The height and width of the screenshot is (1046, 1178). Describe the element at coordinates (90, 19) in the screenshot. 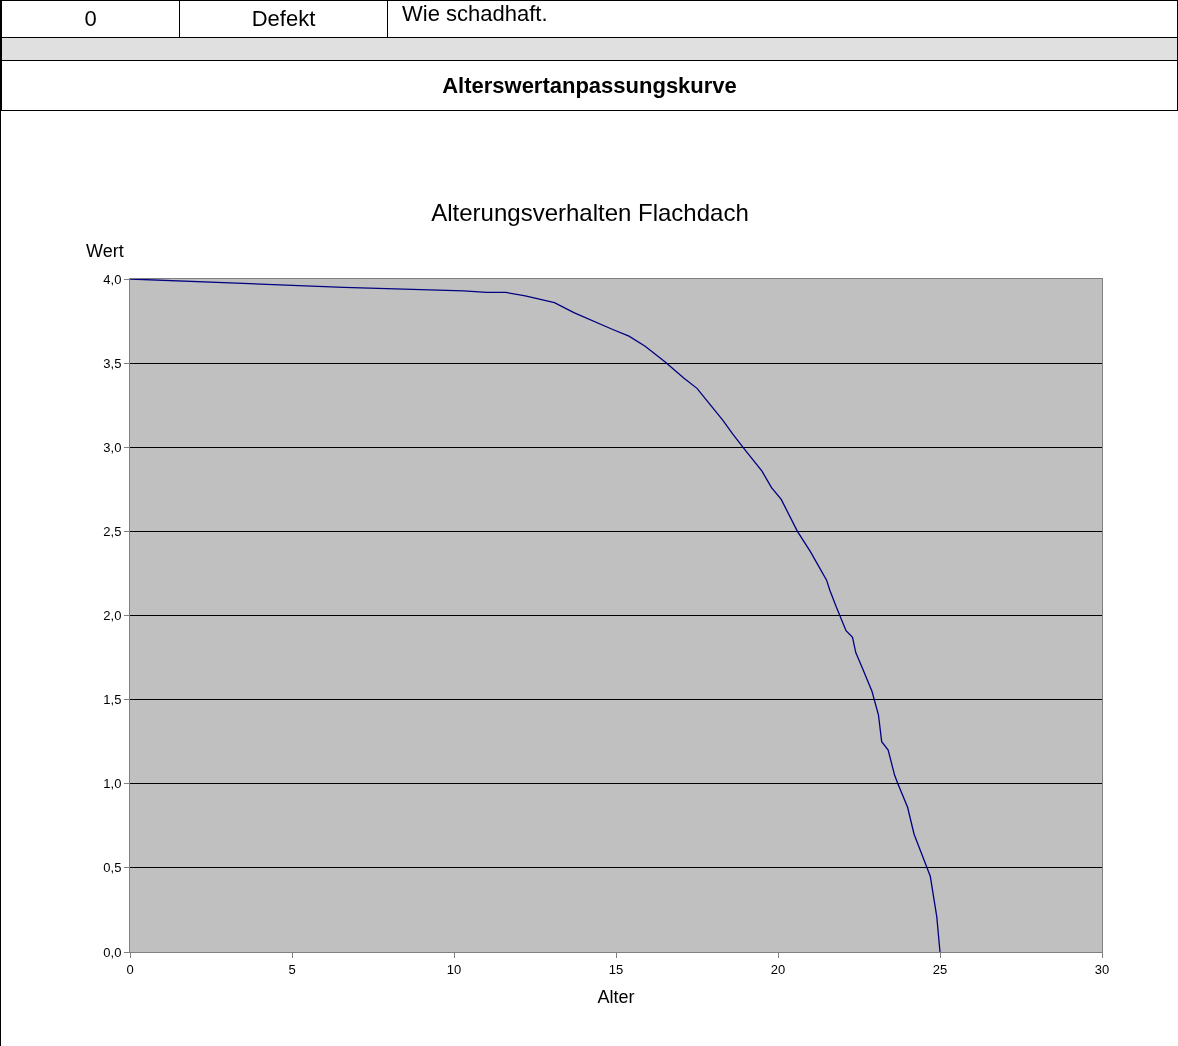

I see `text: 0` at that location.